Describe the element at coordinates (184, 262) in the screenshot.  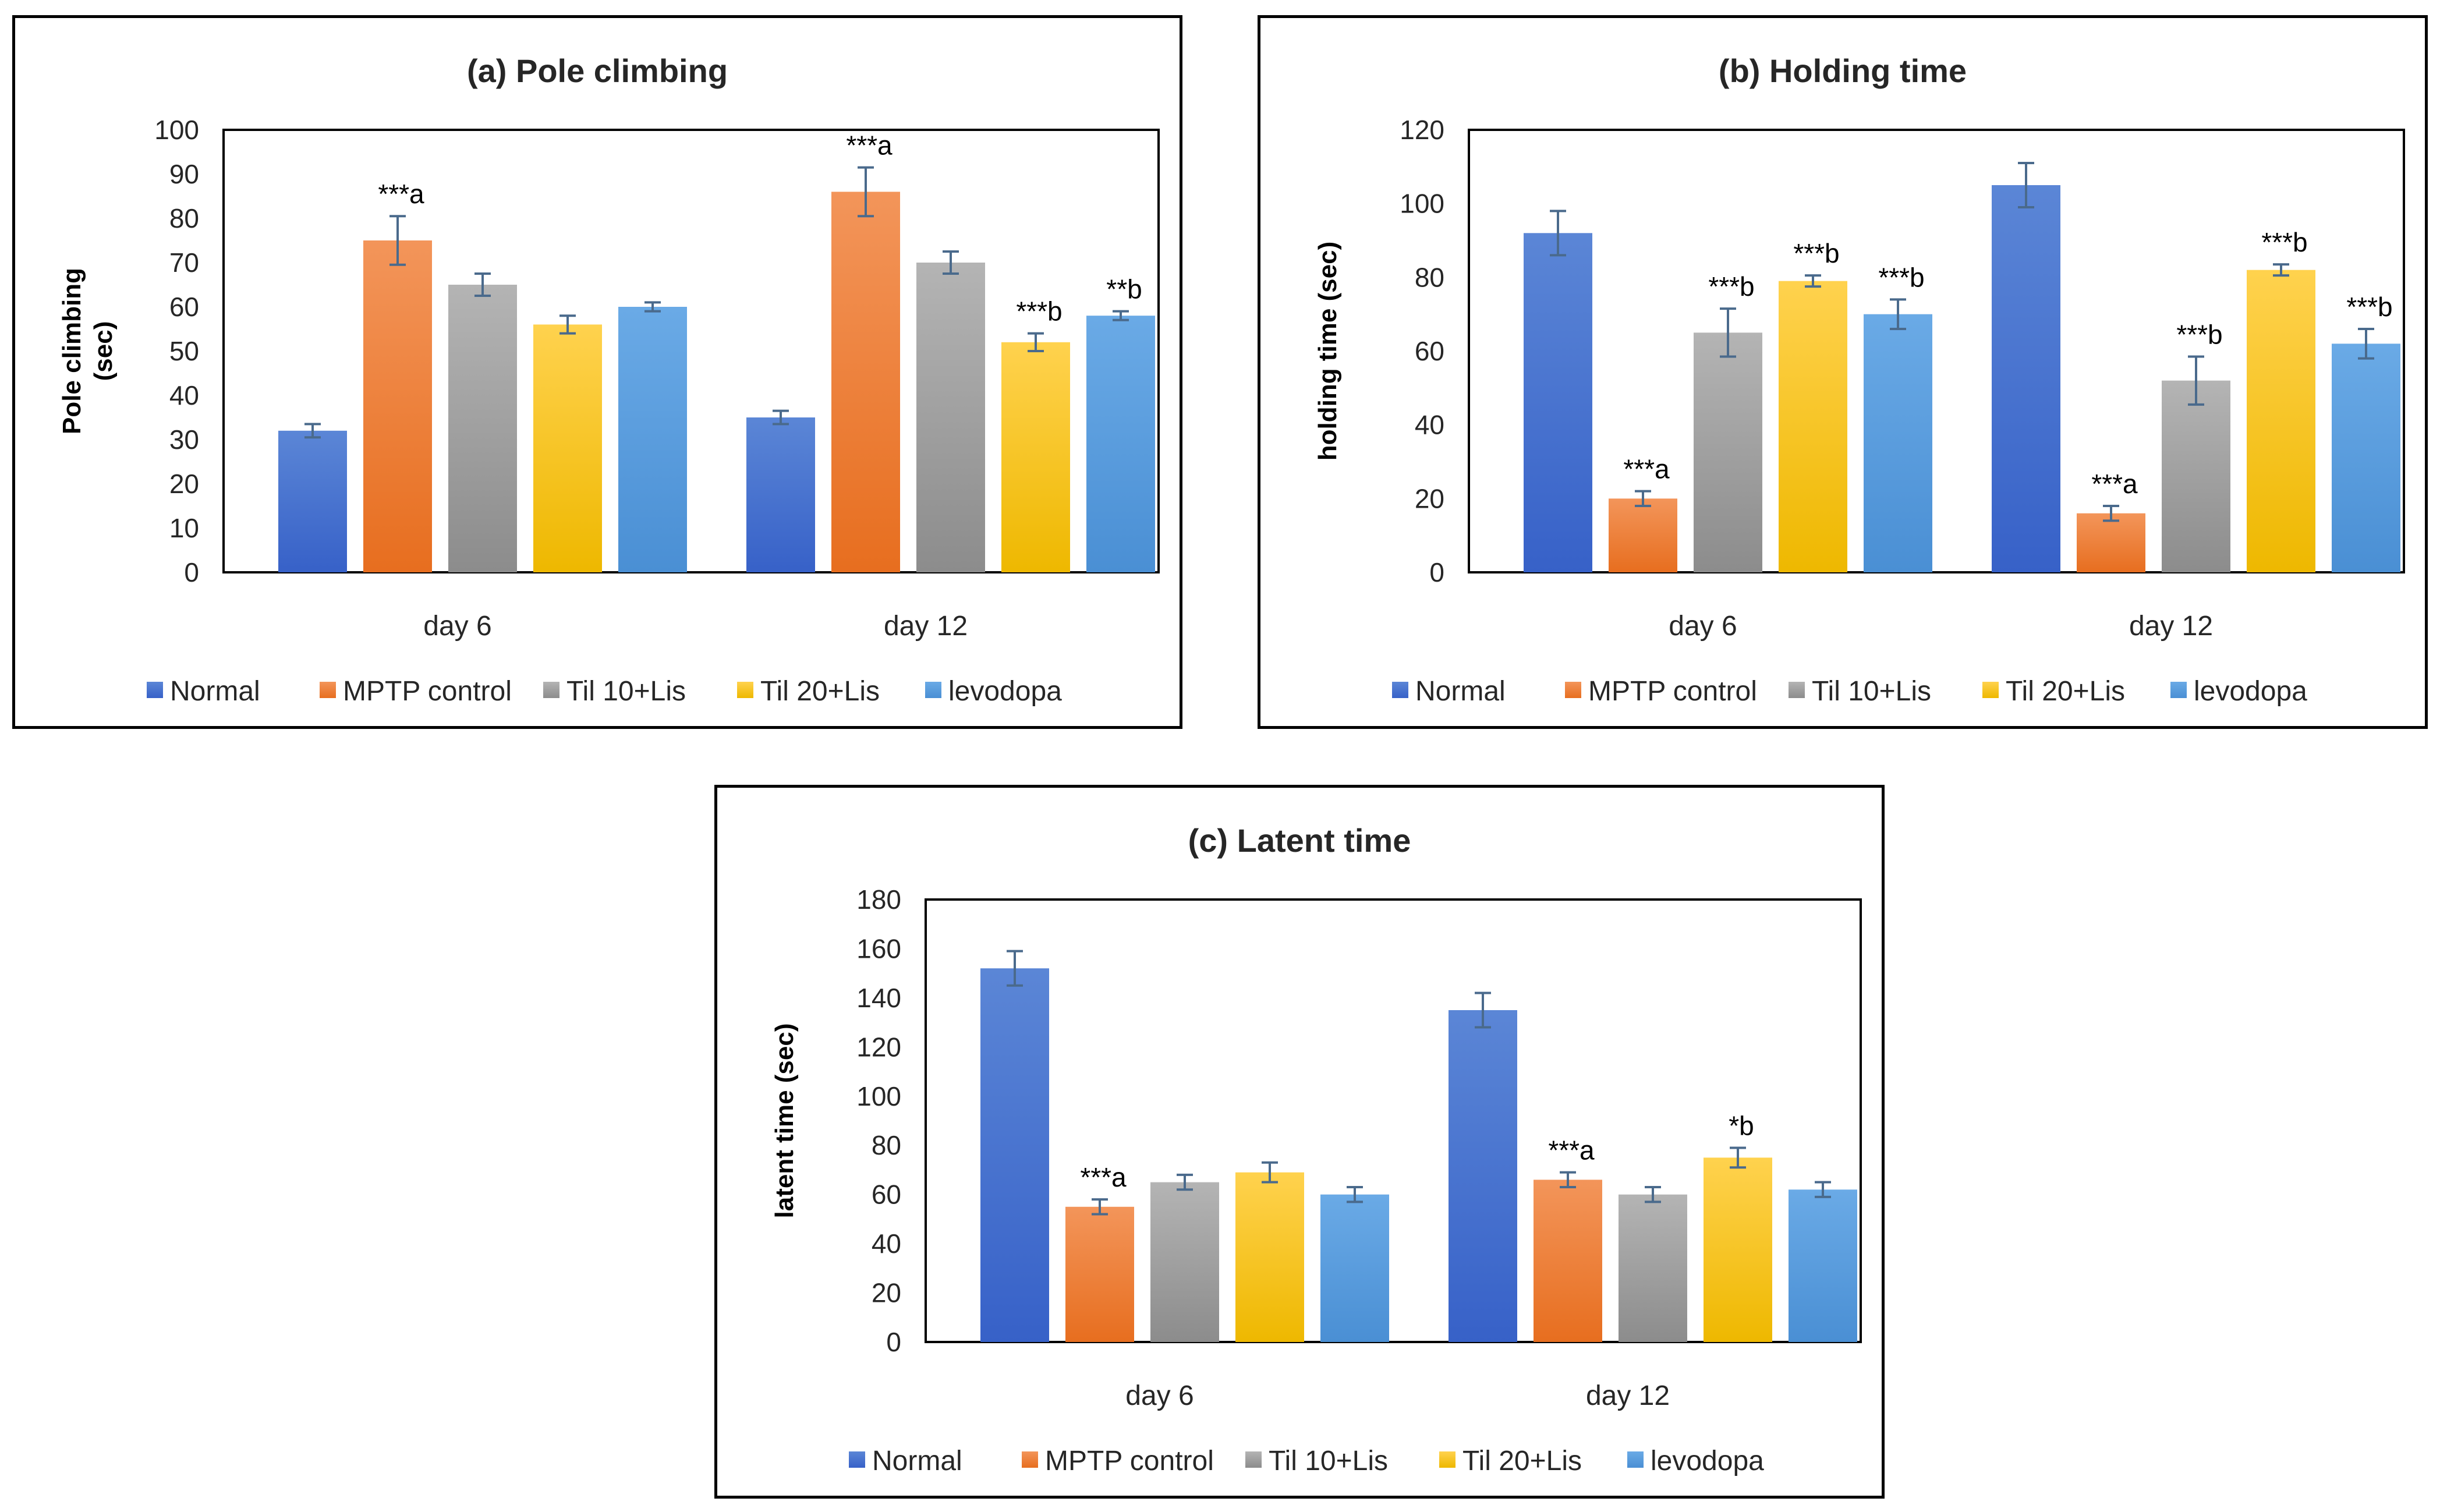
I see `y-tick-label: 70` at that location.